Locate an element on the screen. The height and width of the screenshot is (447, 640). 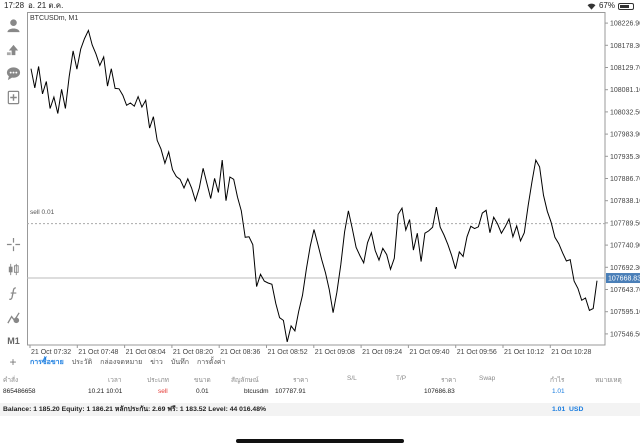
x-tick-label: 21 Oct 10:12 is located at coordinates (524, 352).